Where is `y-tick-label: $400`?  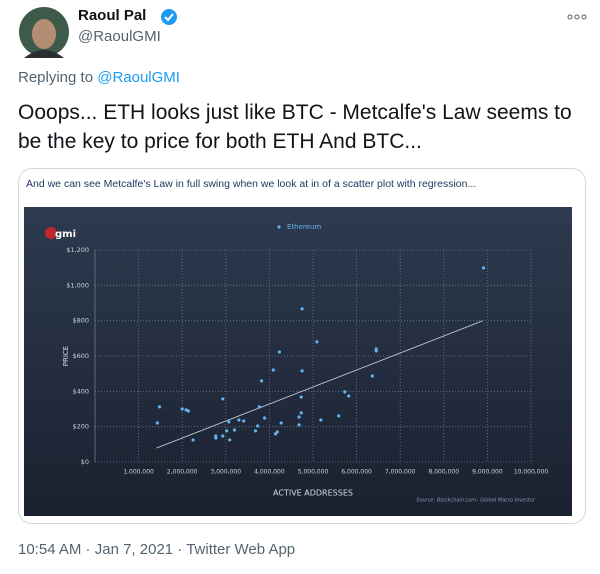
y-tick-label: $400 is located at coordinates (80, 391).